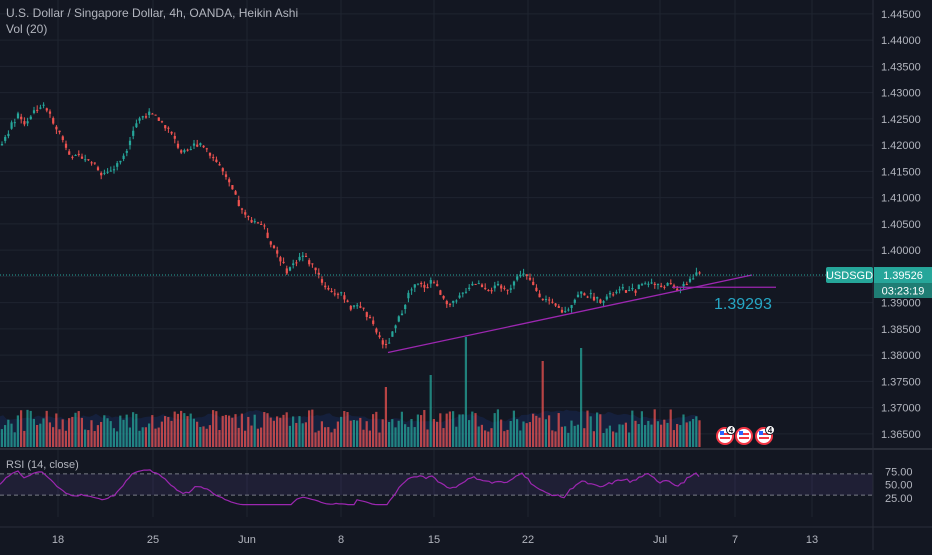  What do you see at coordinates (570, 314) in the screenshot?
I see `trendline-support` at bounding box center [570, 314].